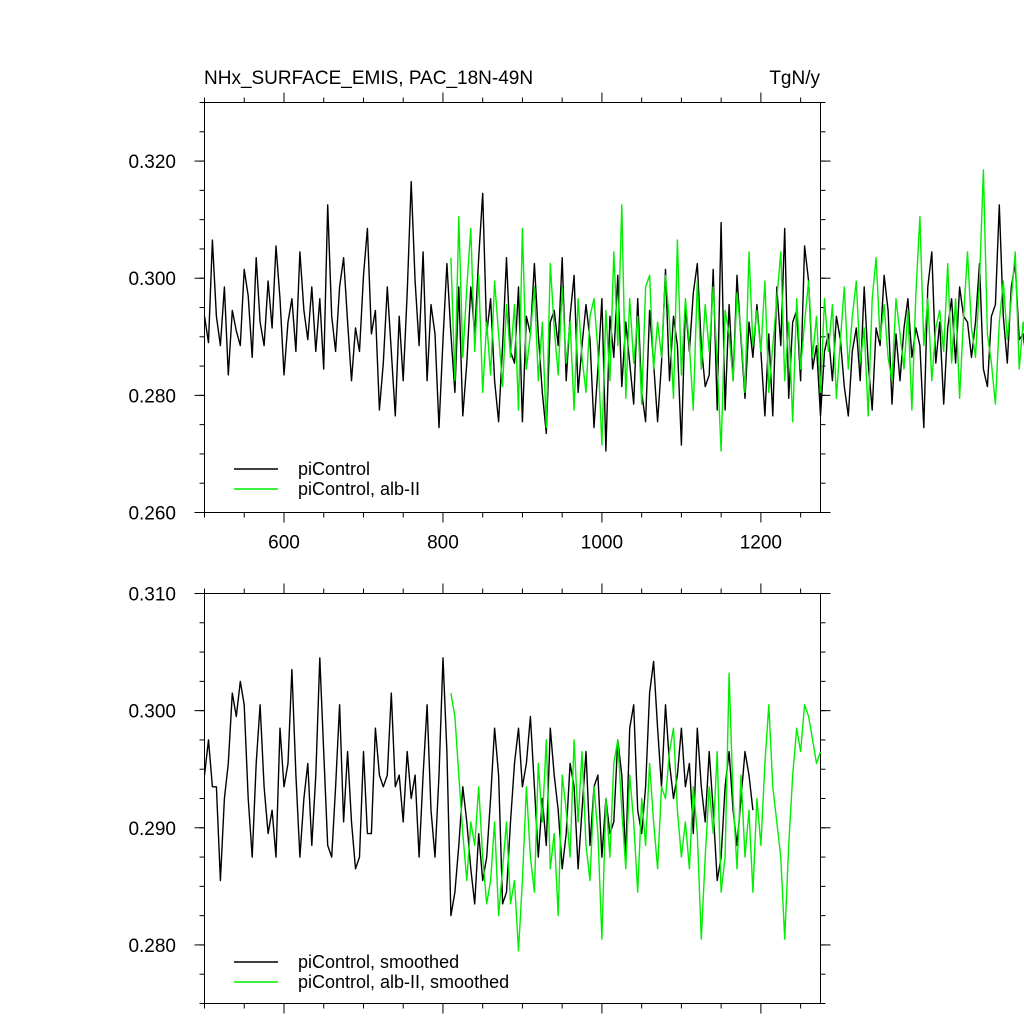  What do you see at coordinates (378, 962) in the screenshot?
I see `legend-label-picontrol-smoothed: piControl, smoothed` at bounding box center [378, 962].